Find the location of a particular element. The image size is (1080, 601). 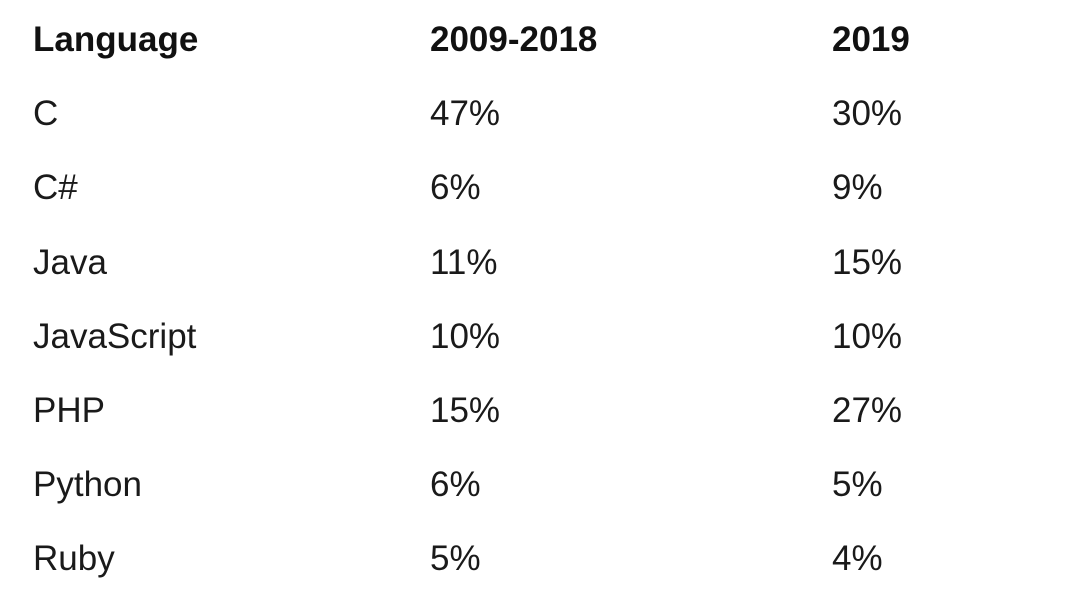

share-cell: 9% is located at coordinates (857, 188).